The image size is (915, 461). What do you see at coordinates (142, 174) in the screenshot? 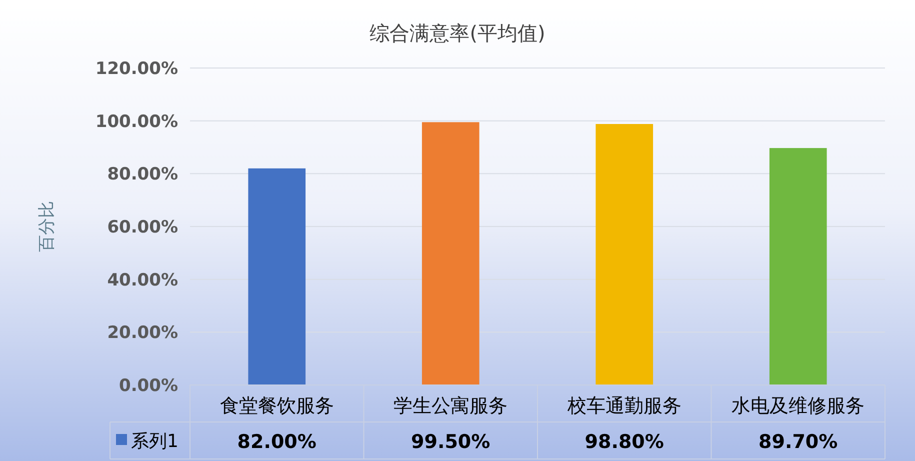
I see `y-tick-label: 80.00%` at bounding box center [142, 174].